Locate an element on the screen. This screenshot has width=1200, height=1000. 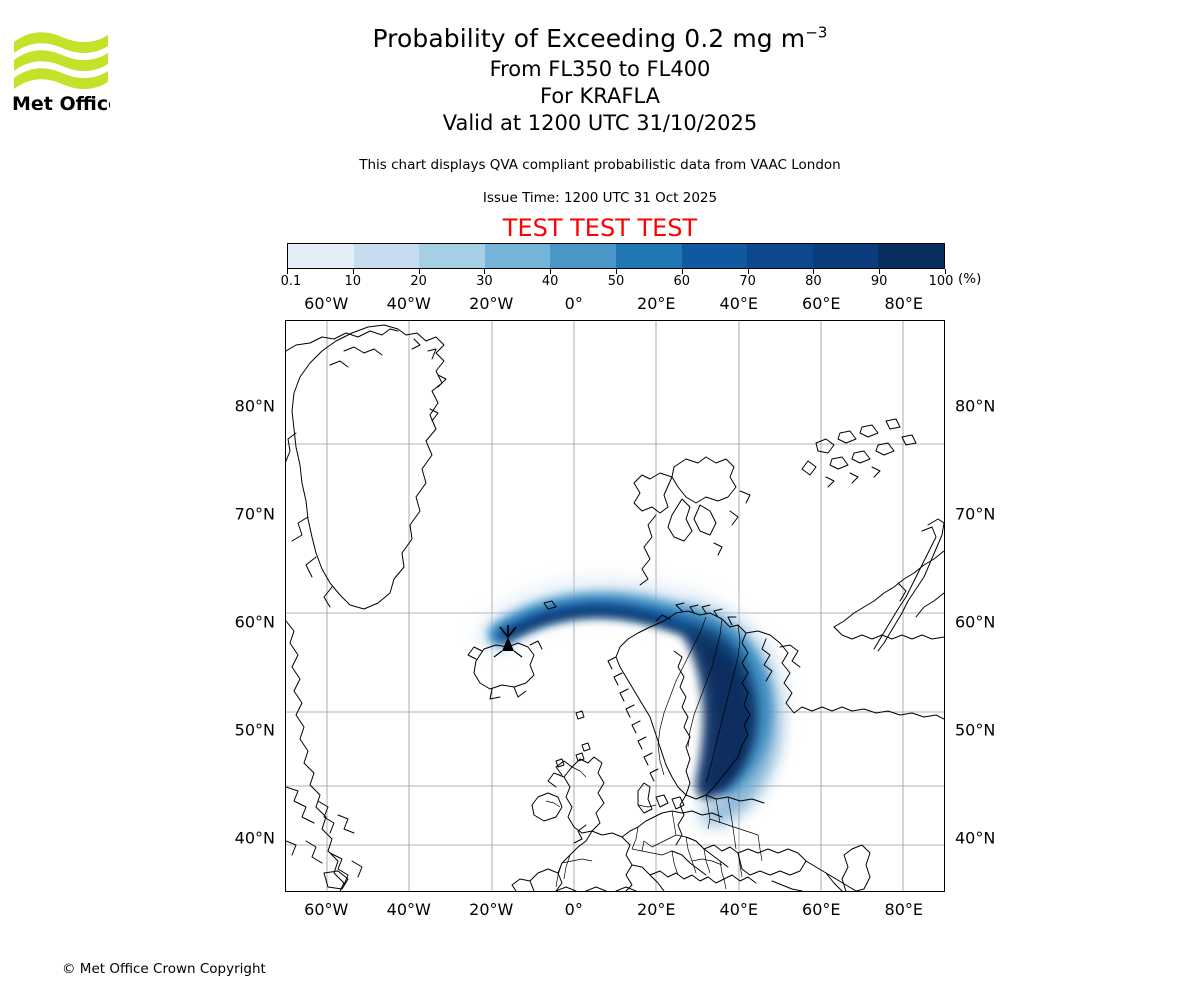
colorbar-tick-label-80: 80 is located at coordinates (813, 281).